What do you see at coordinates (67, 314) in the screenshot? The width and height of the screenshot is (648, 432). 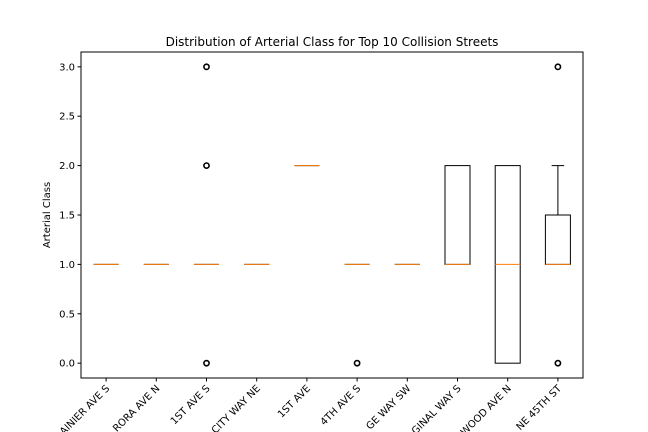 I see `y-tick-label: 0.5` at bounding box center [67, 314].